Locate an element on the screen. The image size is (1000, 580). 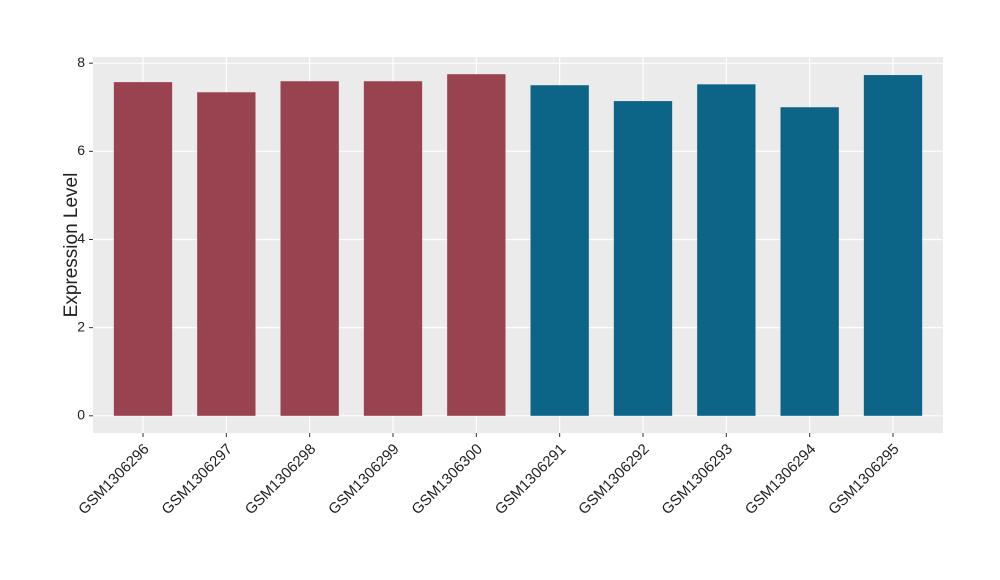
y-tick-label: 8 is located at coordinates (81, 62).